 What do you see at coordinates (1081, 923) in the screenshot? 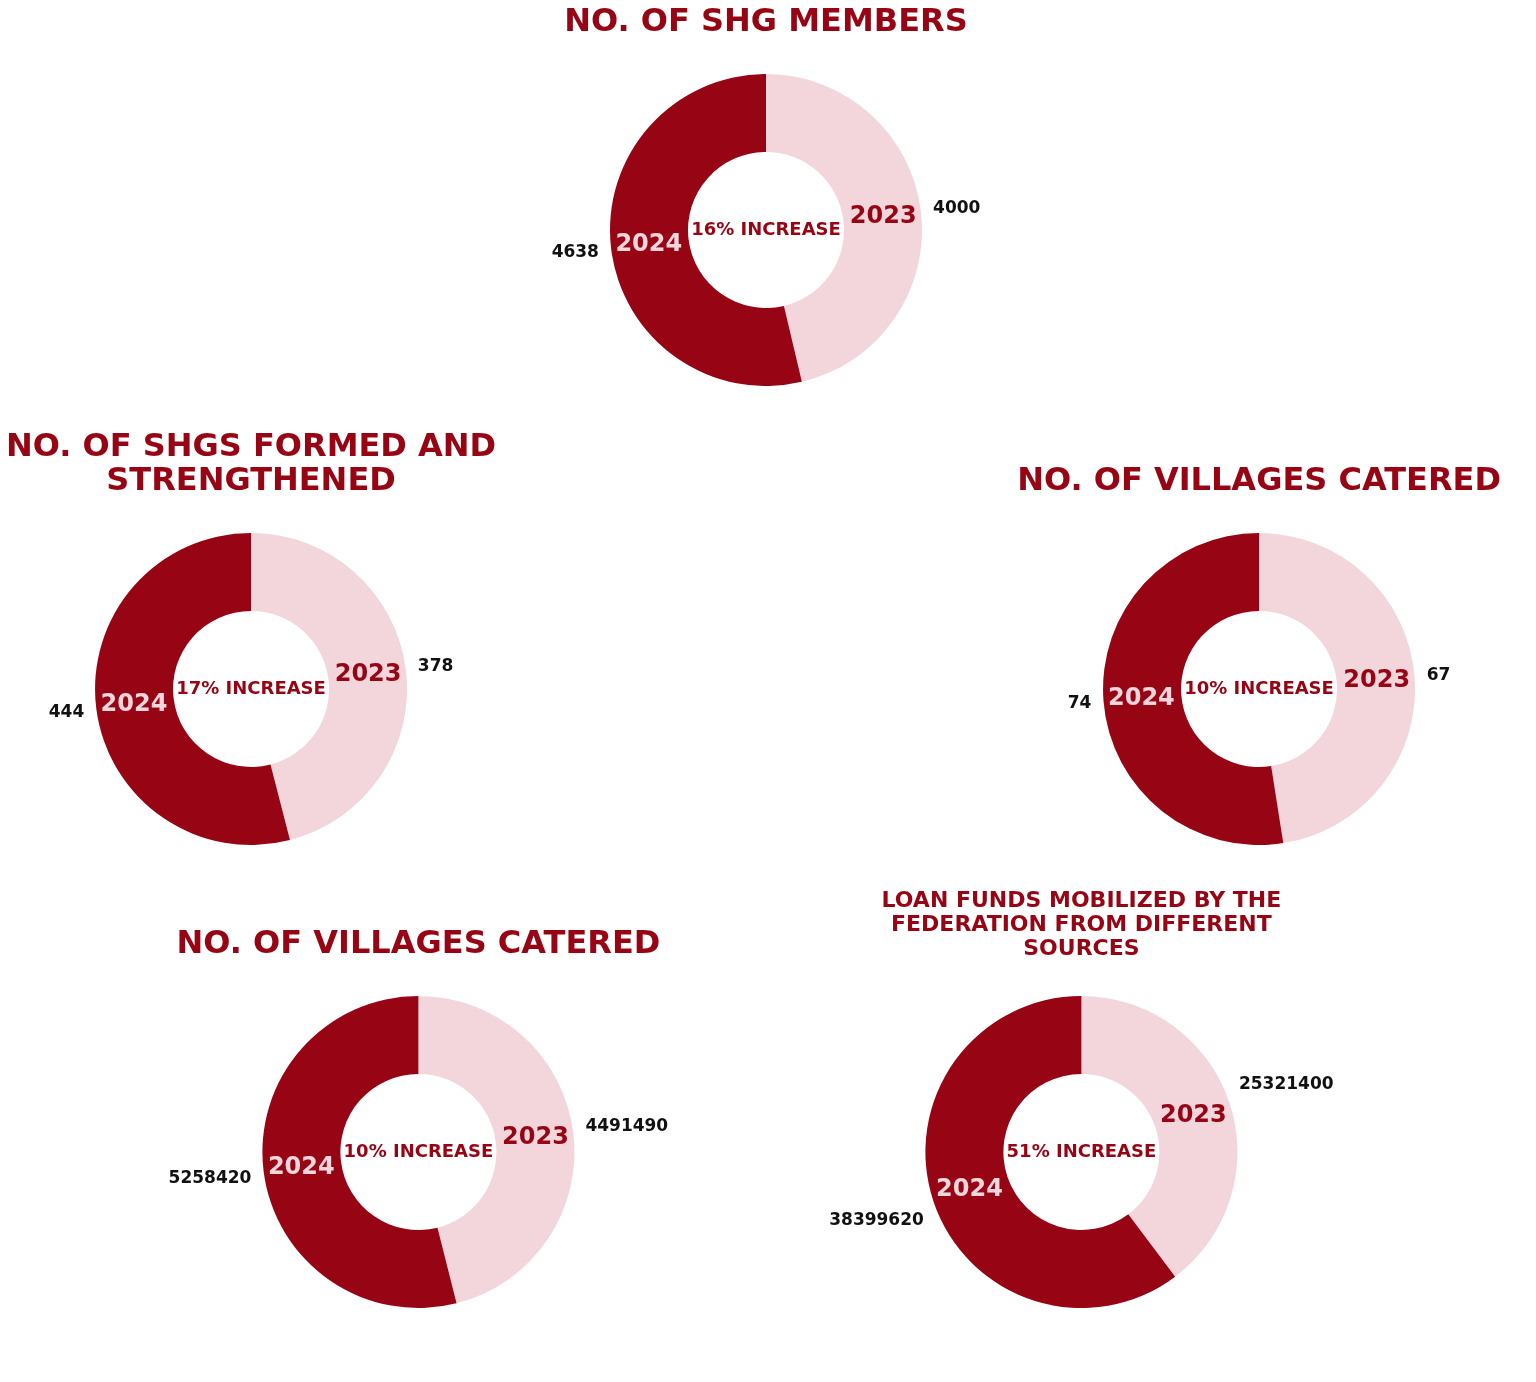
I see `chart-title: LOAN FUNDS MOBILIZED BY THE FEDERATION FROM DIFFERENT SOURCES` at bounding box center [1081, 923].